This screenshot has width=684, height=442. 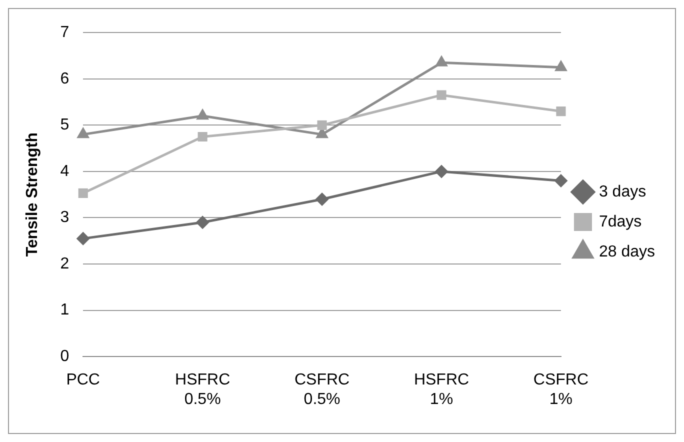 I want to click on x-tick-label: CSFRC 0.5%, so click(x=322, y=390).